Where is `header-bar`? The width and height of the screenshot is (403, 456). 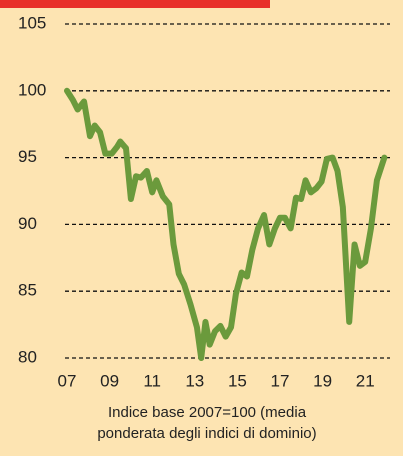 header-bar is located at coordinates (135, 4).